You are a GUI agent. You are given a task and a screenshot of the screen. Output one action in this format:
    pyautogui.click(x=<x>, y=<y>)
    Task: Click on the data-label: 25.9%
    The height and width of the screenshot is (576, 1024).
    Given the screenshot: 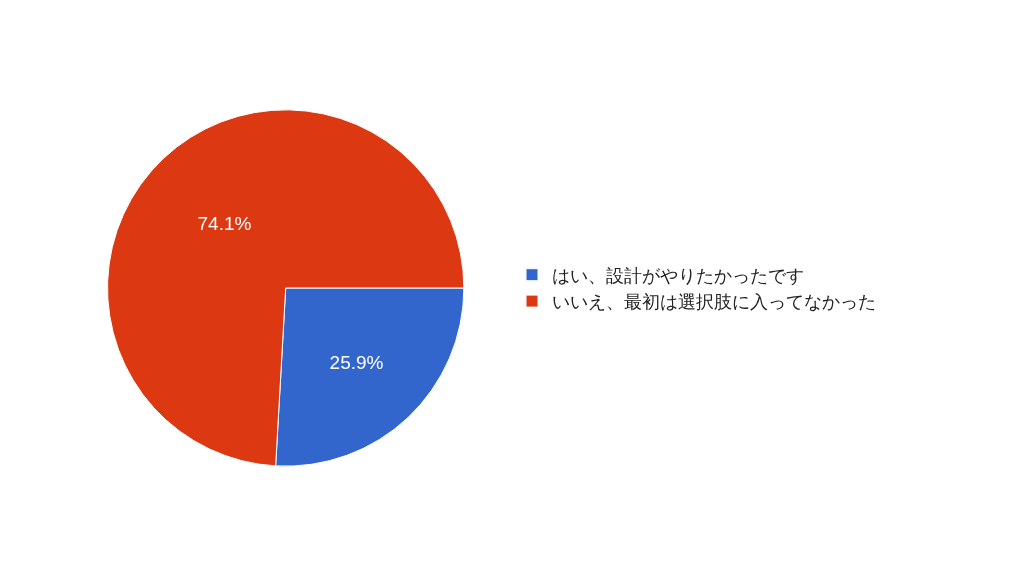 What is the action you would take?
    pyautogui.click(x=356, y=363)
    